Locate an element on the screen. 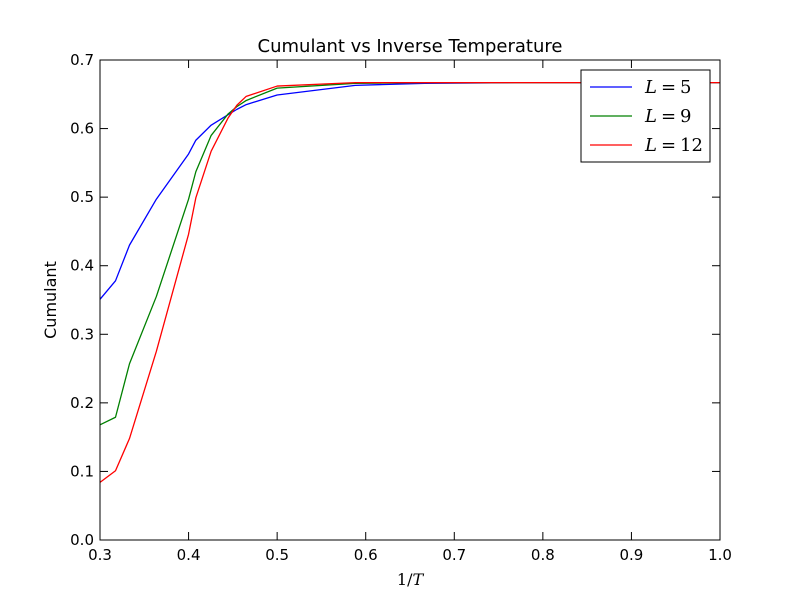 This screenshot has height=604, width=800. legend-label-l5-var: L is located at coordinates (650, 87).